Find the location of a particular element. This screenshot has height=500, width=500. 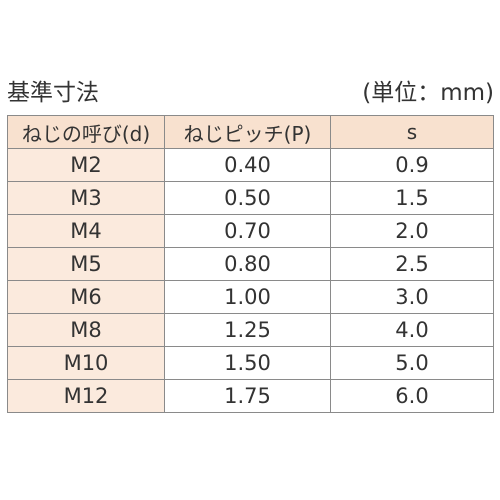

header-s: s is located at coordinates (412, 132).